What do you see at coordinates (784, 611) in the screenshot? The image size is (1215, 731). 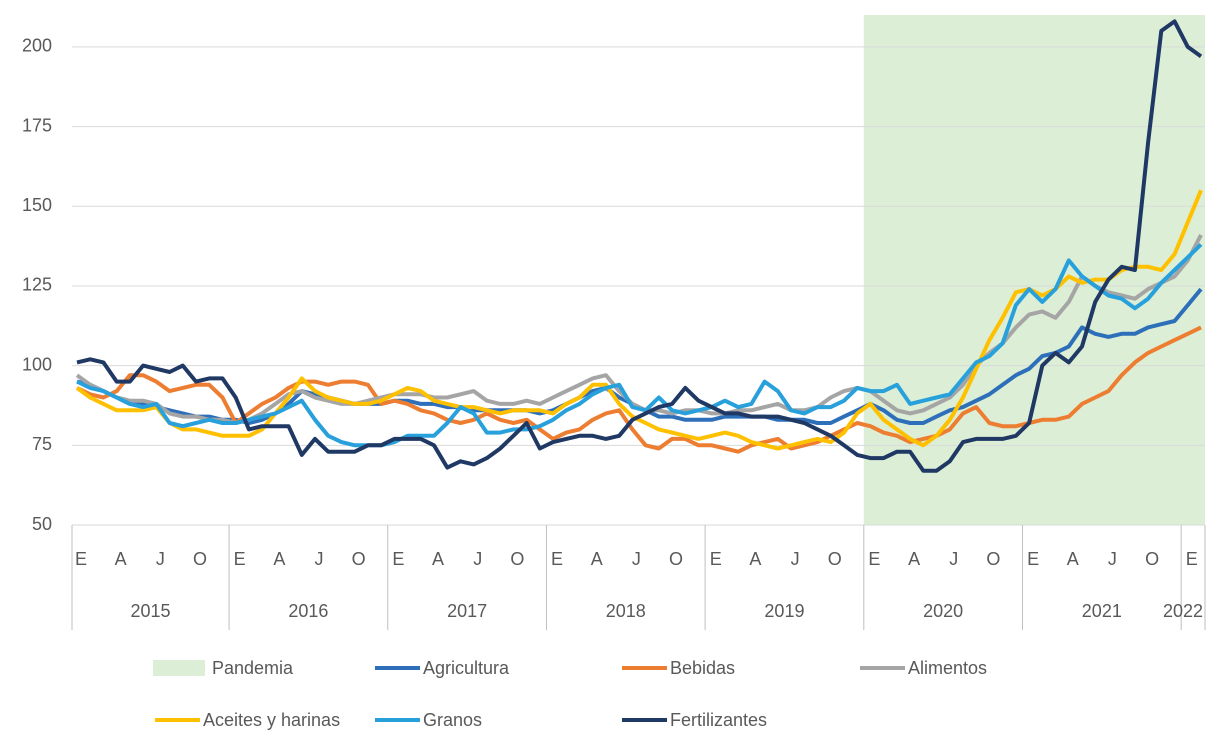 I see `year-label: 2019` at bounding box center [784, 611].